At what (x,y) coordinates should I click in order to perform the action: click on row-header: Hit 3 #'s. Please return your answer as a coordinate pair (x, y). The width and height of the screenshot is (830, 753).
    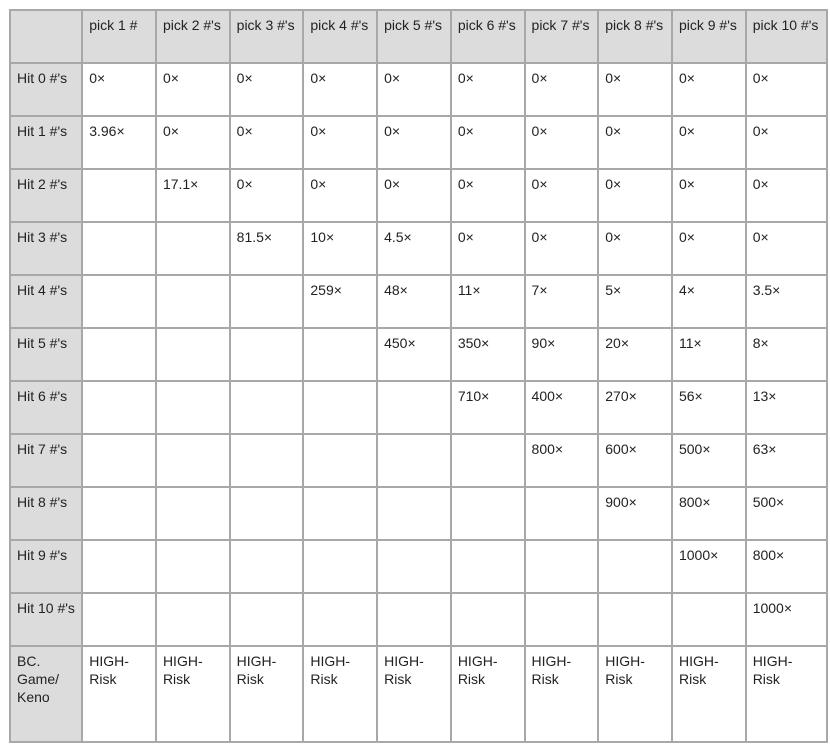
    Looking at the image, I should click on (46, 248).